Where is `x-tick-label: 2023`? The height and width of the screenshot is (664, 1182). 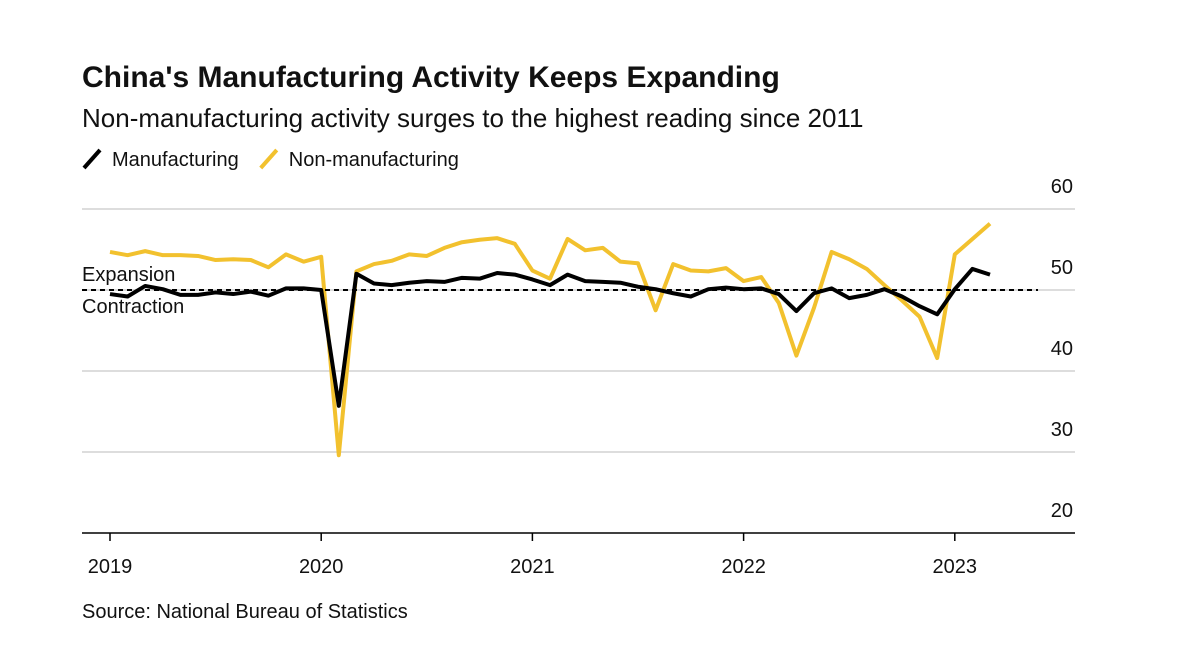 x-tick-label: 2023 is located at coordinates (955, 567).